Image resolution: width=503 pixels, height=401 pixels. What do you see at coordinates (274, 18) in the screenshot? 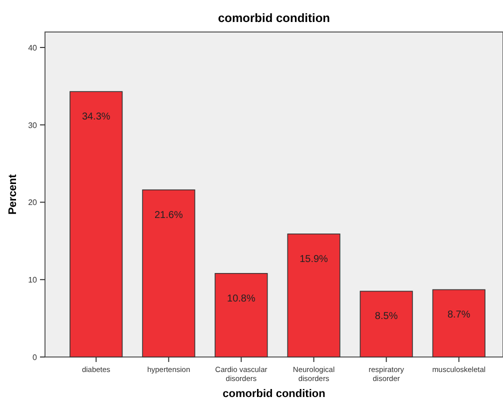
I see `chart-title: comorbid condition` at bounding box center [274, 18].